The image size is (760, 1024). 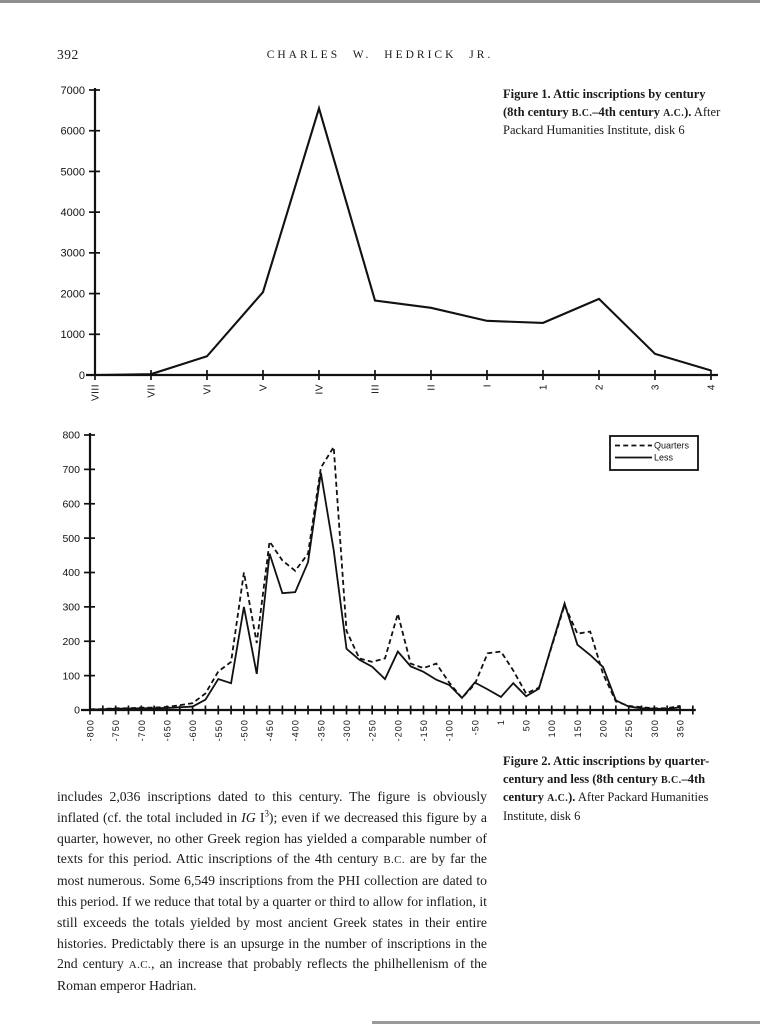 What do you see at coordinates (656, 387) in the screenshot?
I see `x-tick-label: 3` at bounding box center [656, 387].